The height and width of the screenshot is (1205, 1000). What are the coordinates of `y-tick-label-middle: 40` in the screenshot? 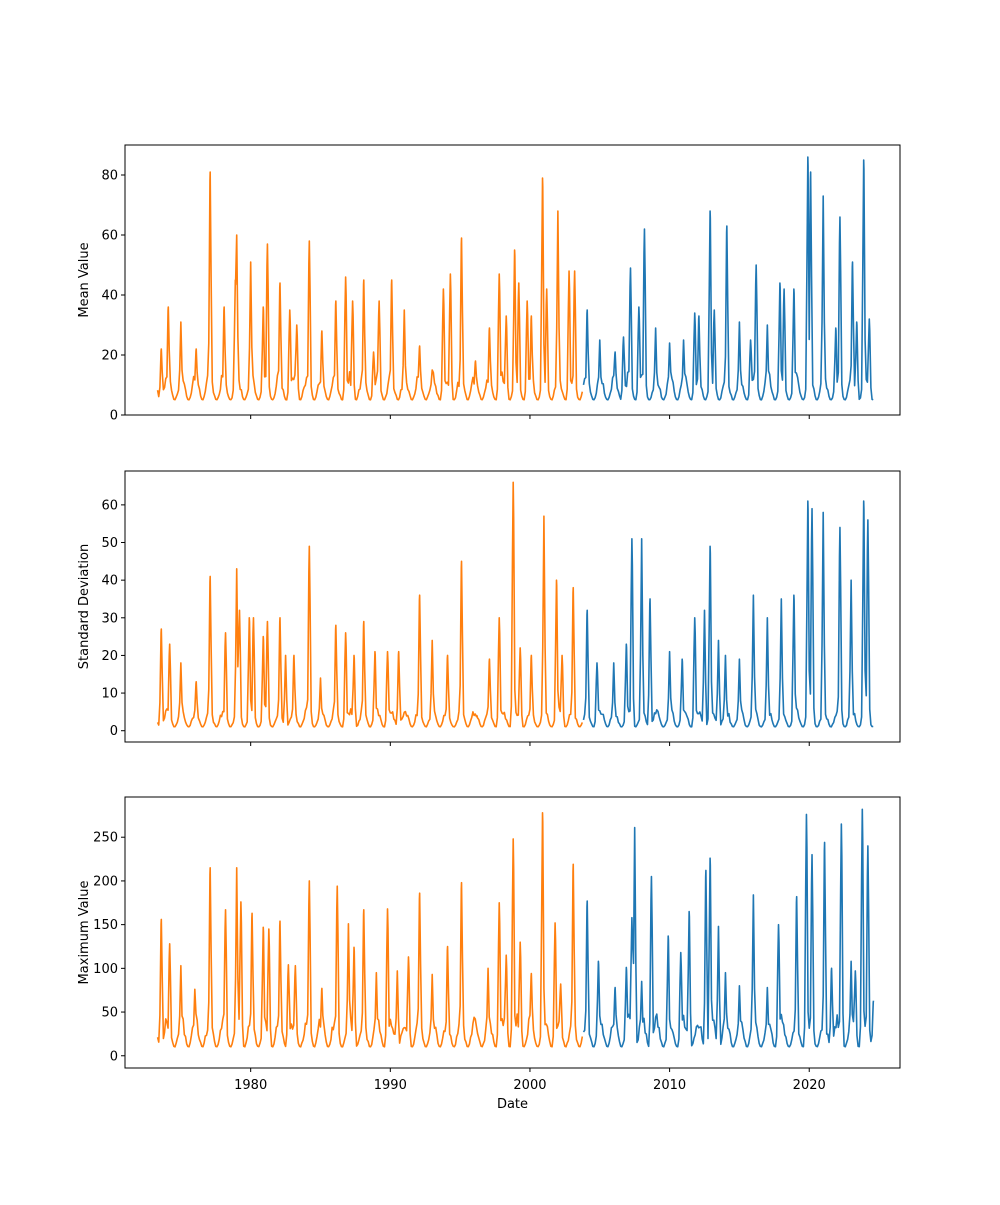 It's located at (109, 581).